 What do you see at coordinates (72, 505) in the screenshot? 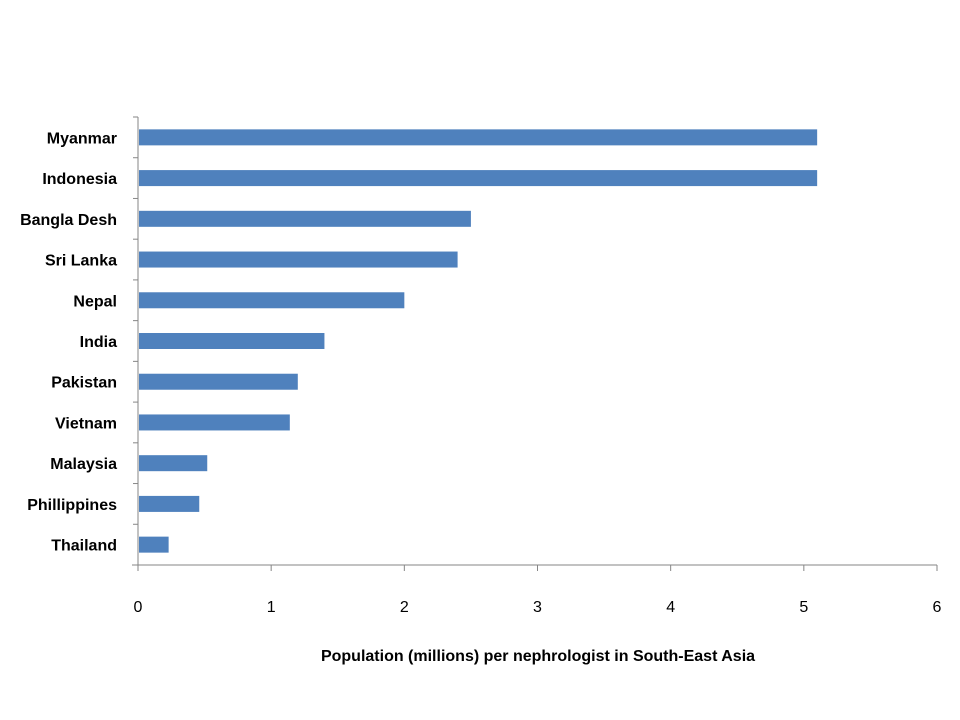
I see `category-label: Phillippines` at bounding box center [72, 505].